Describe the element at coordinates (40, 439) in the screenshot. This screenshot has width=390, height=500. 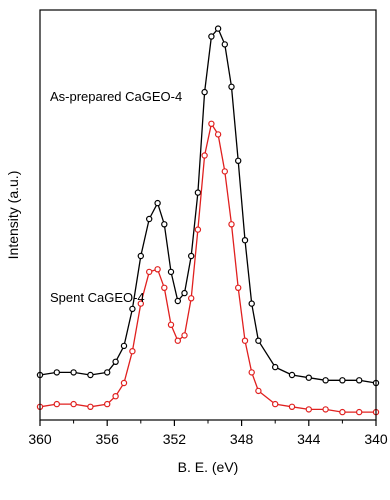
I see `x-tick-label-0: 360` at that location.